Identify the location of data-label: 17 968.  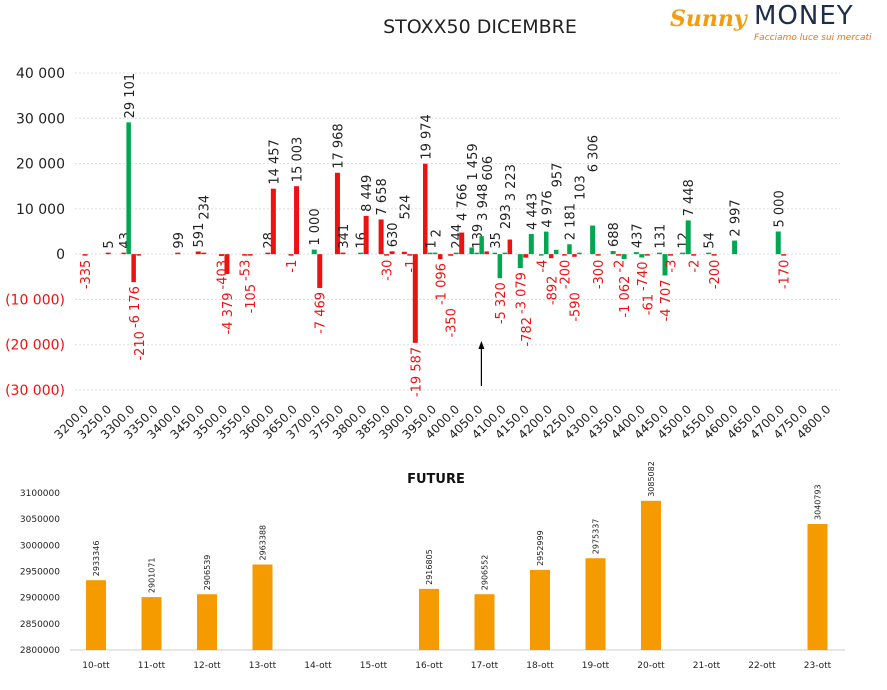
(338, 146).